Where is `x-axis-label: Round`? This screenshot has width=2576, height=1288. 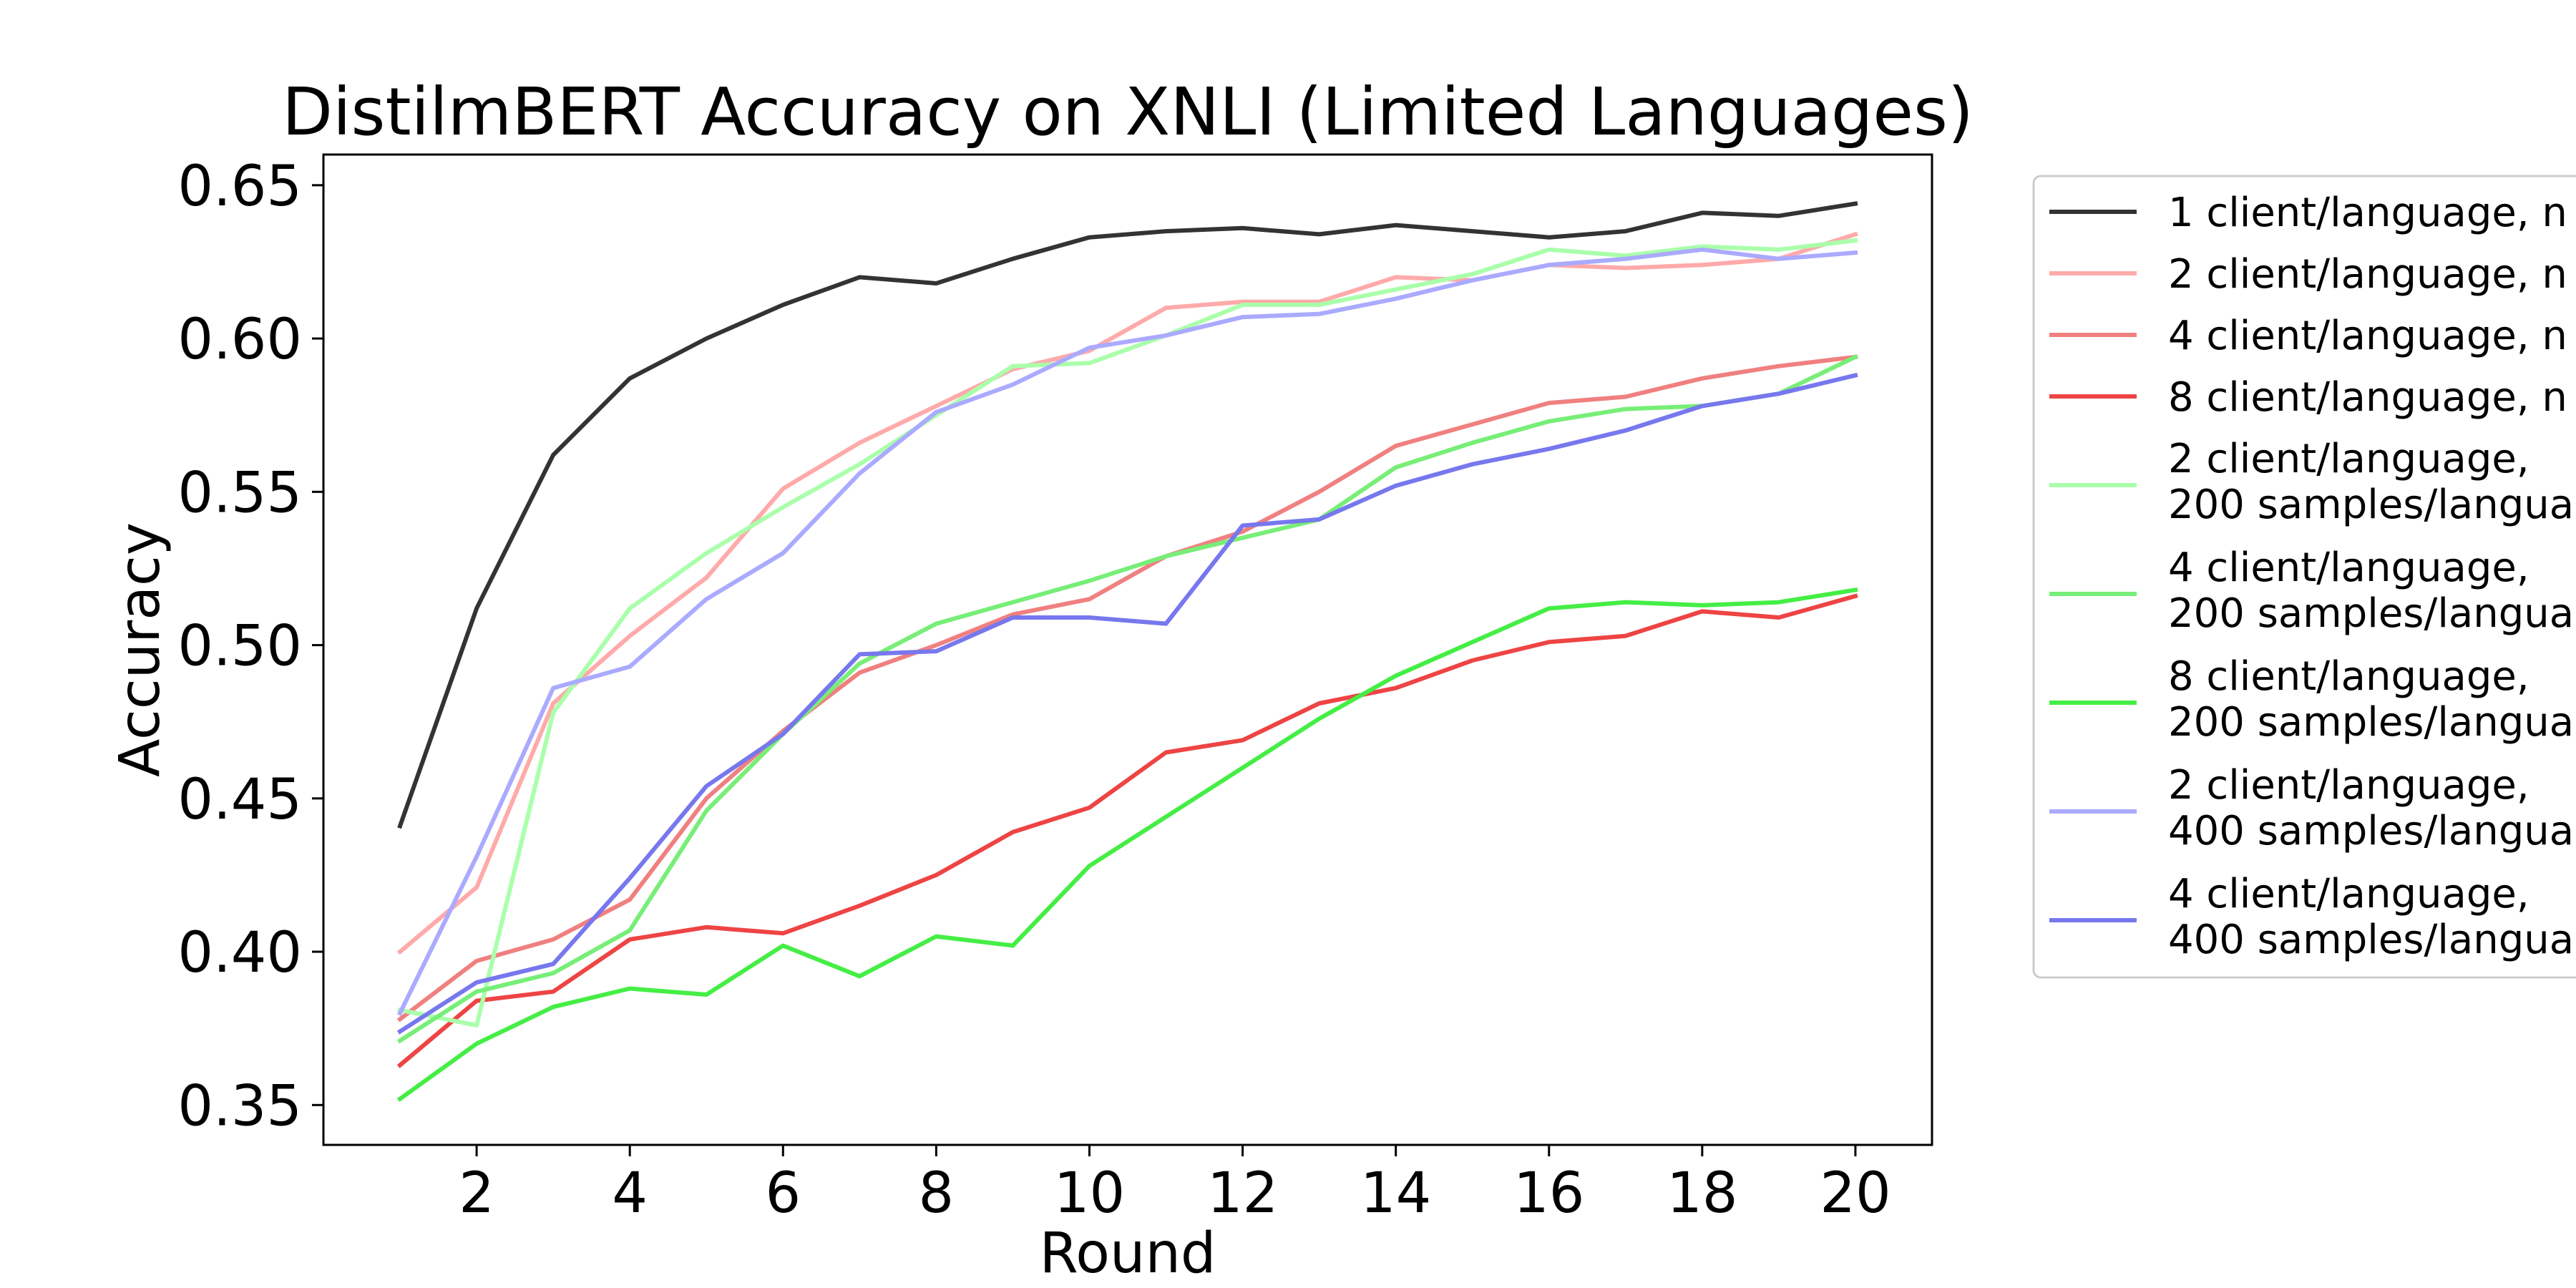
x-axis-label: Round is located at coordinates (1128, 1253).